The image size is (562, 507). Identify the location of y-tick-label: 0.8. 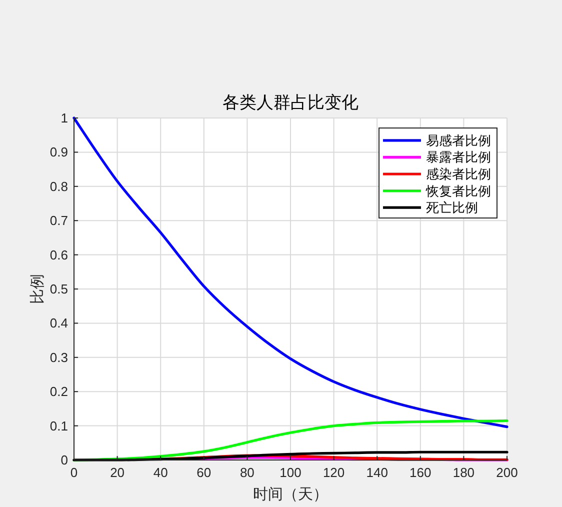
(59, 186).